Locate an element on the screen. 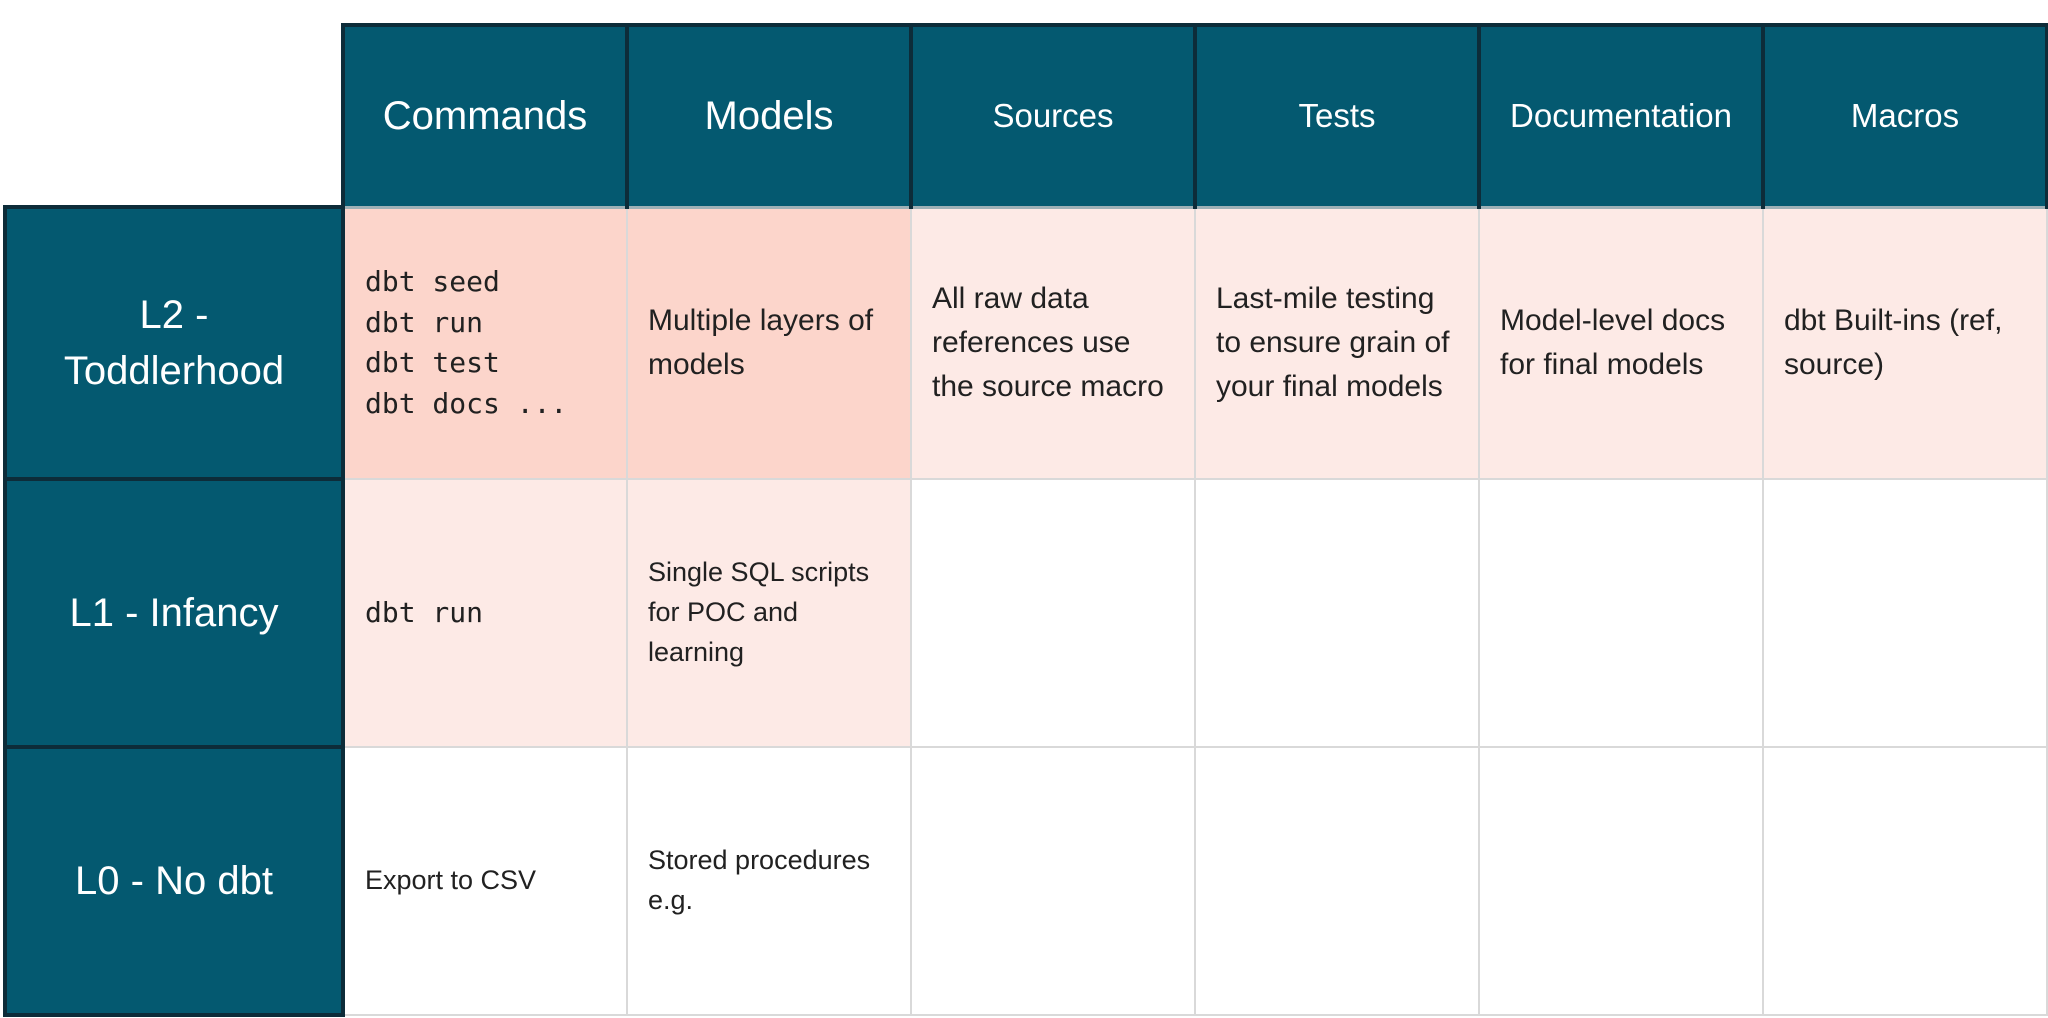 Image resolution: width=2048 pixels, height=1018 pixels. column-header-tests: Tests is located at coordinates (1337, 116).